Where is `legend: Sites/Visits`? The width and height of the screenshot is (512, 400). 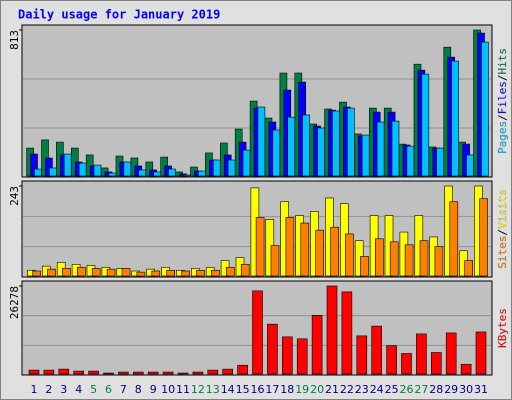 legend: Sites/Visits is located at coordinates (502, 229).